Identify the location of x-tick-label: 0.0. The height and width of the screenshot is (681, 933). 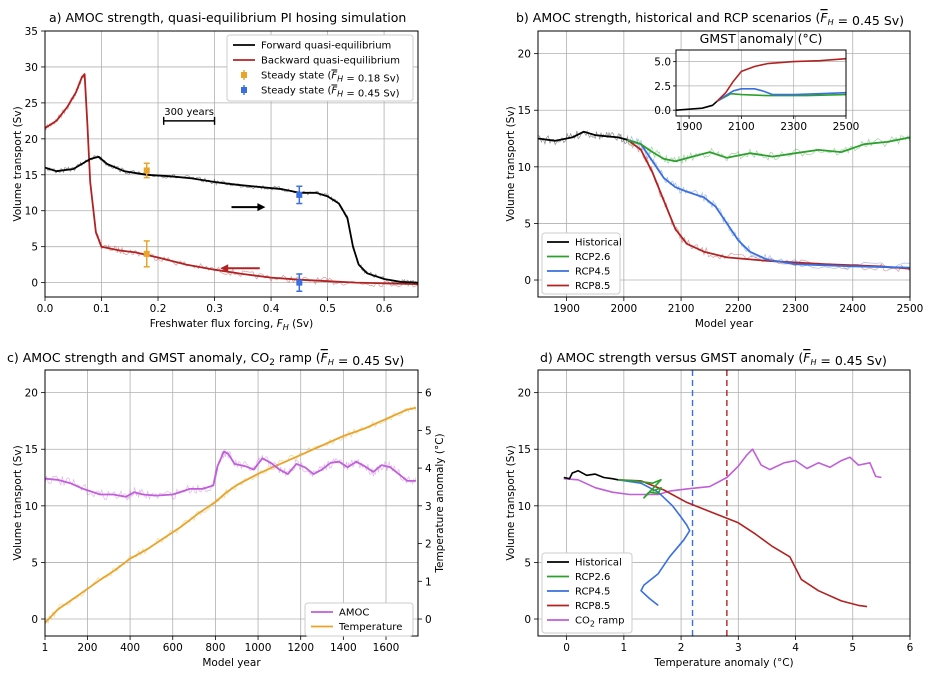
(45, 309).